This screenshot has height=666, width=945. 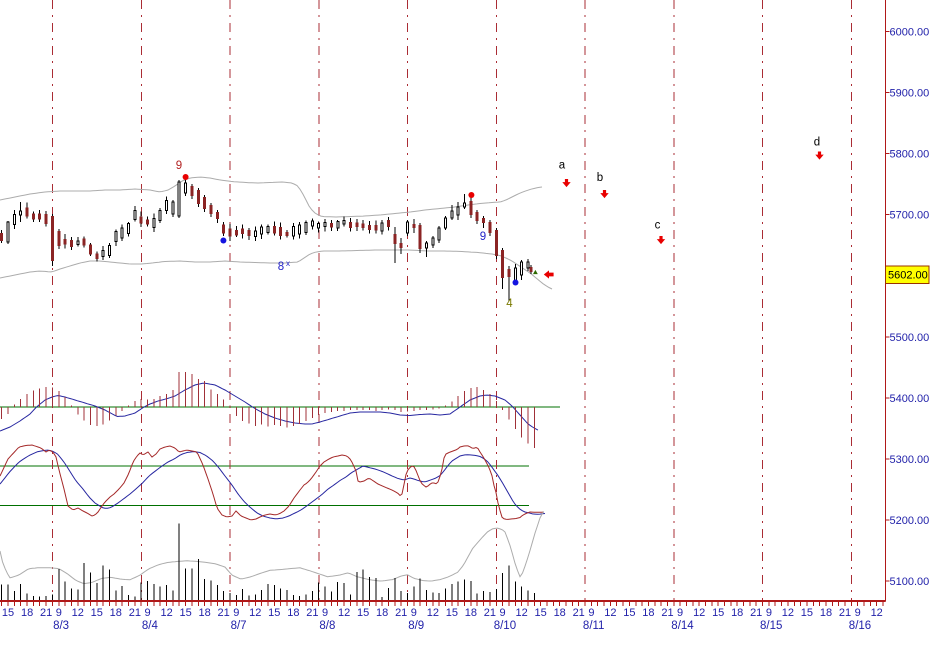 I want to click on svg-text: 8/3, so click(x=61, y=626).